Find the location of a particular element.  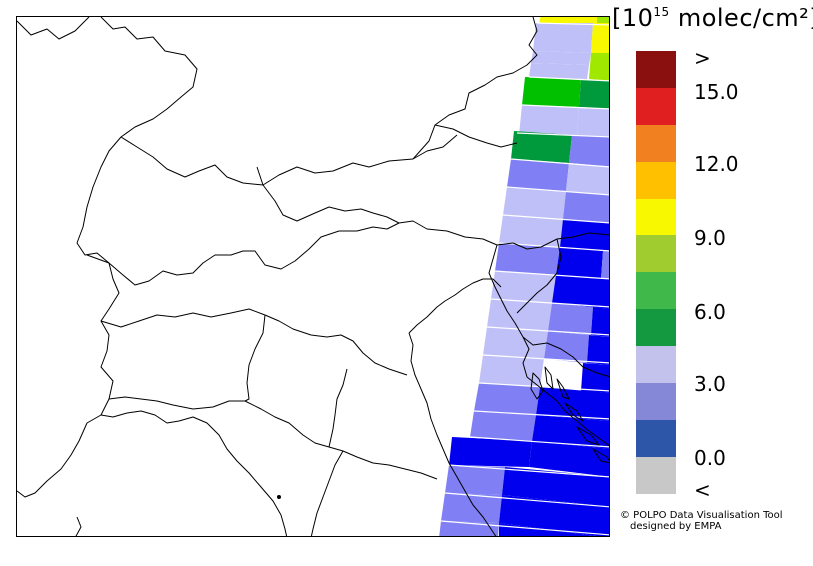

unit-suffix: molec/cm²] is located at coordinates (741, 18).